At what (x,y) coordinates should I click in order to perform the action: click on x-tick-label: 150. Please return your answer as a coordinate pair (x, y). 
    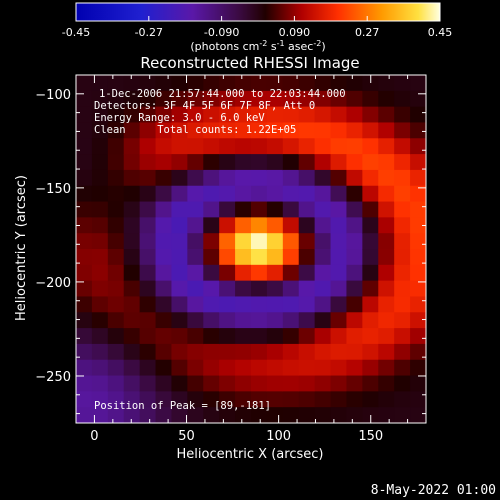
    Looking at the image, I should click on (370, 436).